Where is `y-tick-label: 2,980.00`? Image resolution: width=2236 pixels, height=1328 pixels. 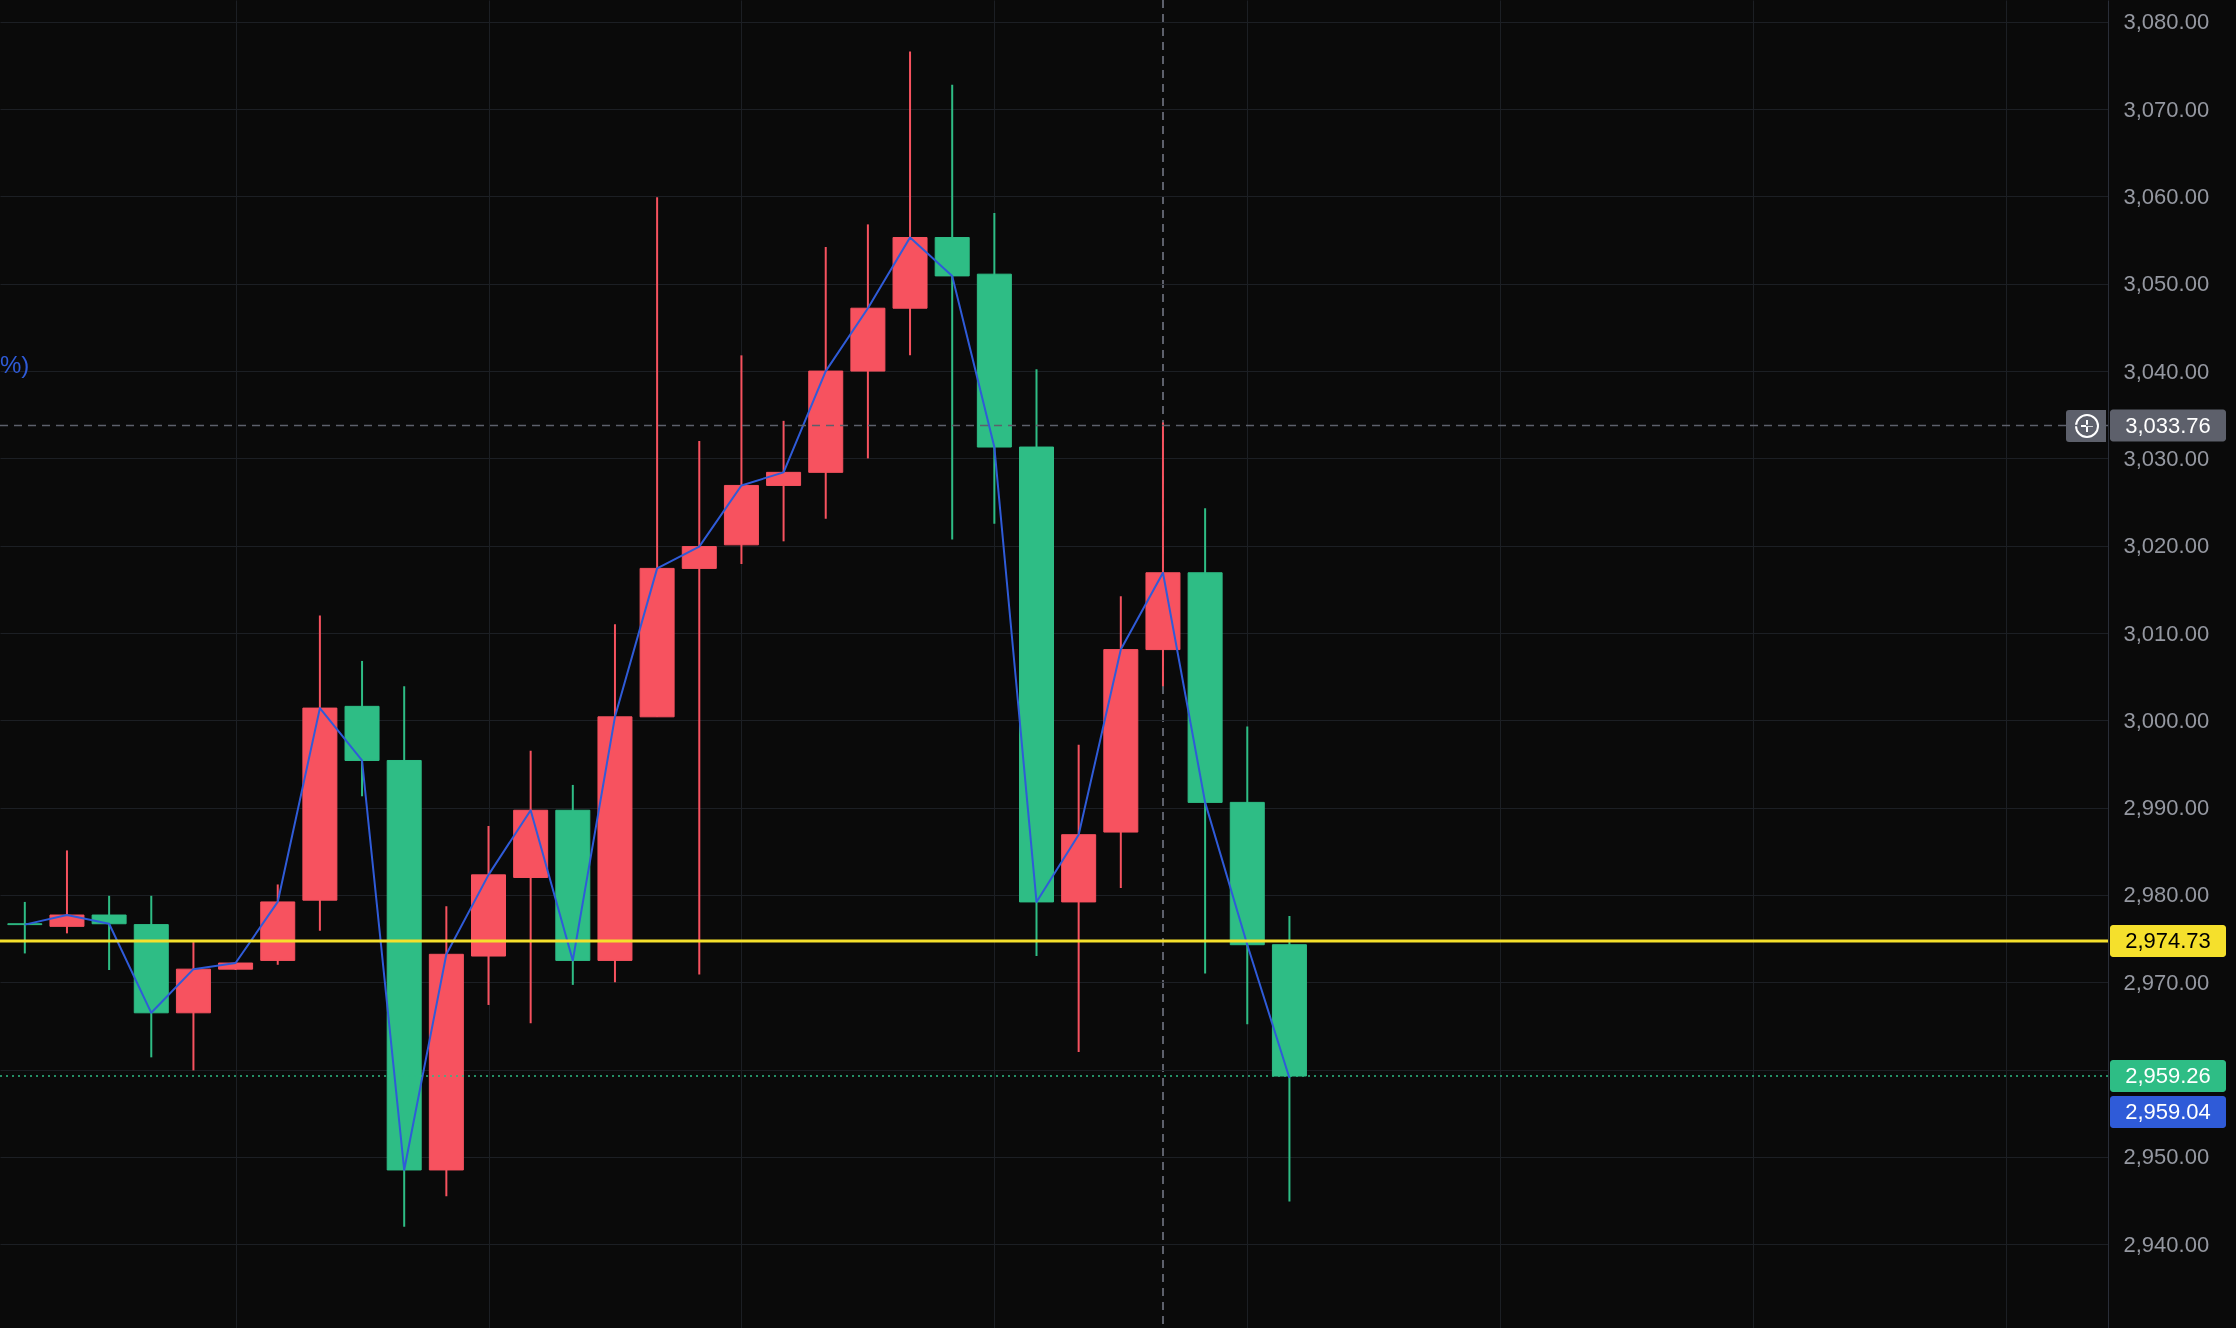 y-tick-label: 2,980.00 is located at coordinates (2166, 895).